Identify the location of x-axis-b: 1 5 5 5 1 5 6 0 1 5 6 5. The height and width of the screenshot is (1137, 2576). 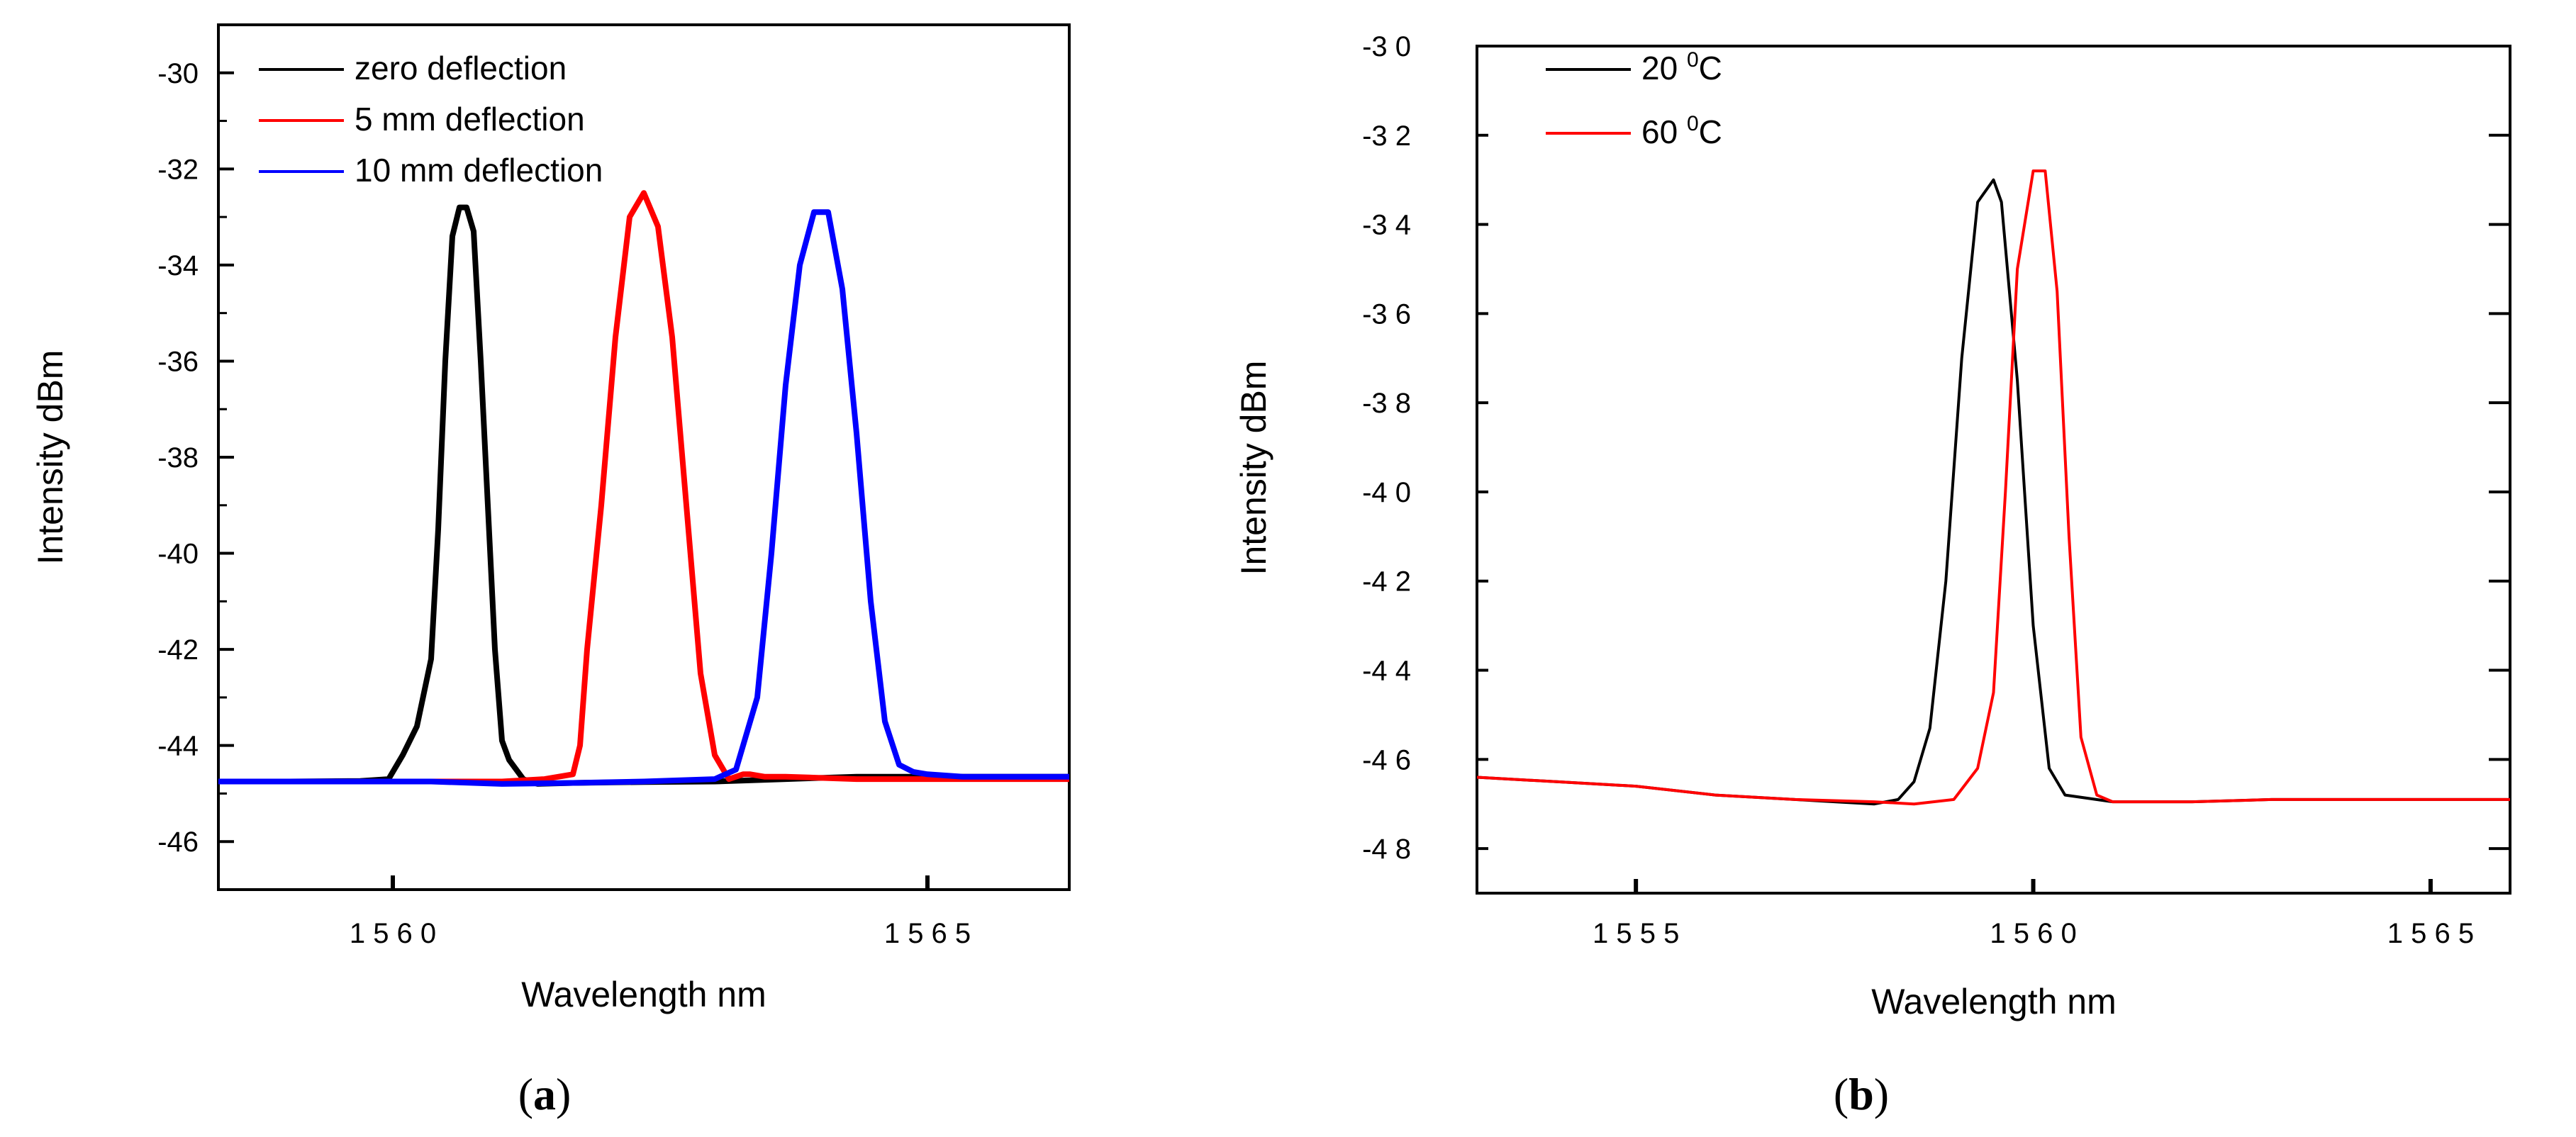
(2033, 914).